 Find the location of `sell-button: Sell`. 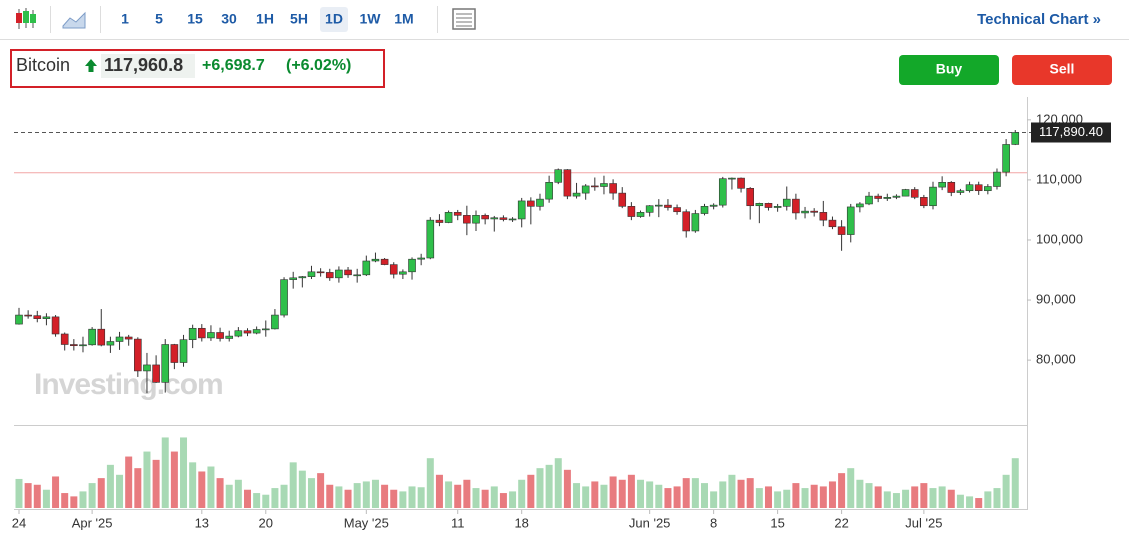

sell-button: Sell is located at coordinates (1062, 70).